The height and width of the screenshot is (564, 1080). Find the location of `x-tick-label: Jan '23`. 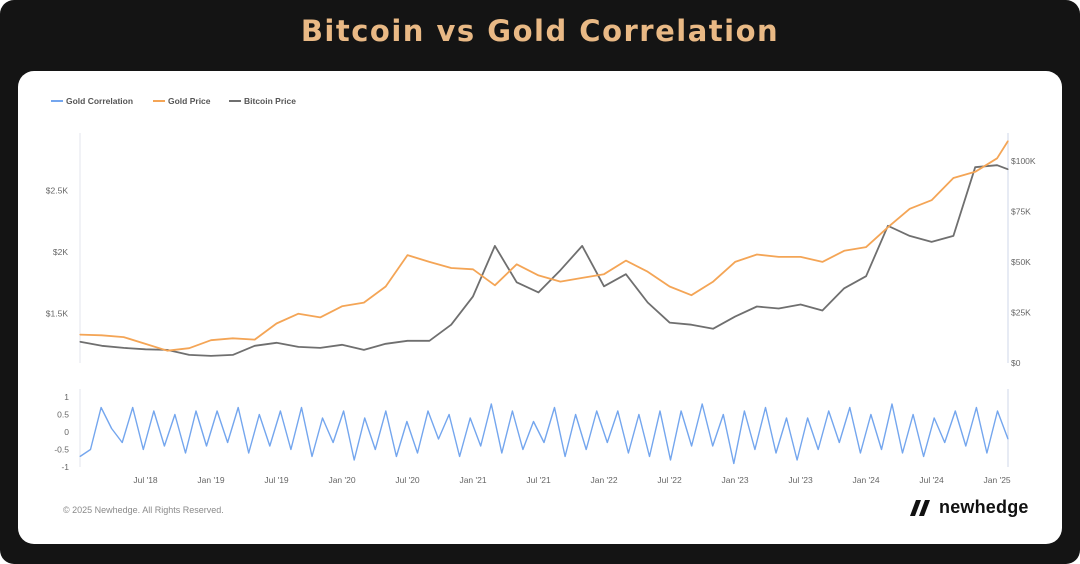

x-tick-label: Jan '23 is located at coordinates (734, 480).